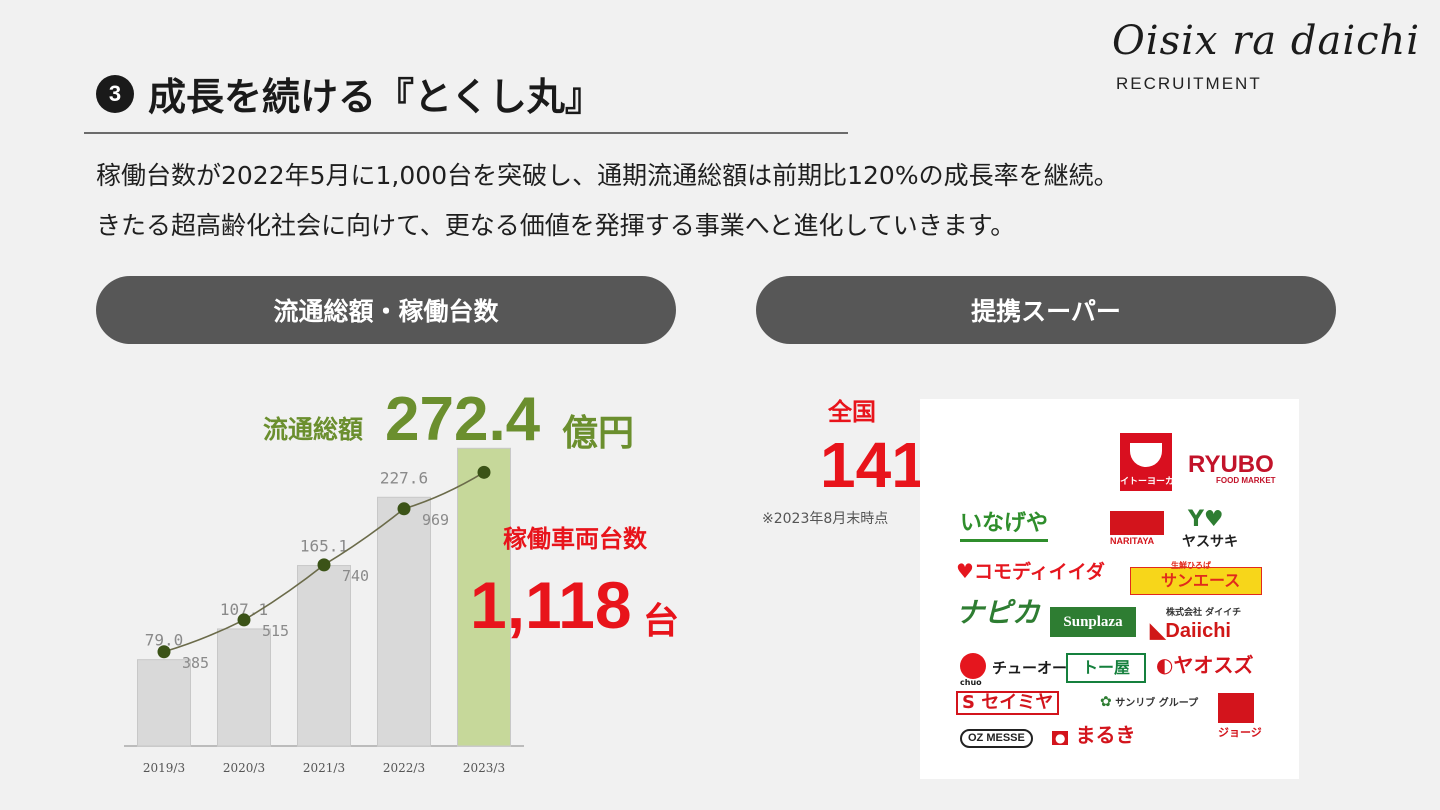 The height and width of the screenshot is (810, 1440). Describe the element at coordinates (244, 768) in the screenshot. I see `x-tick-label: 2020/3` at that location.